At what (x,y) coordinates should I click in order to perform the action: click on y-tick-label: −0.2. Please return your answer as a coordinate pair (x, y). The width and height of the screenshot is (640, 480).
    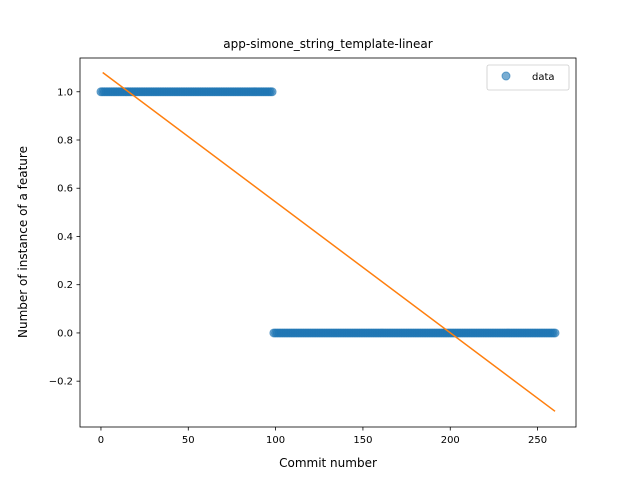
    Looking at the image, I should click on (61, 382).